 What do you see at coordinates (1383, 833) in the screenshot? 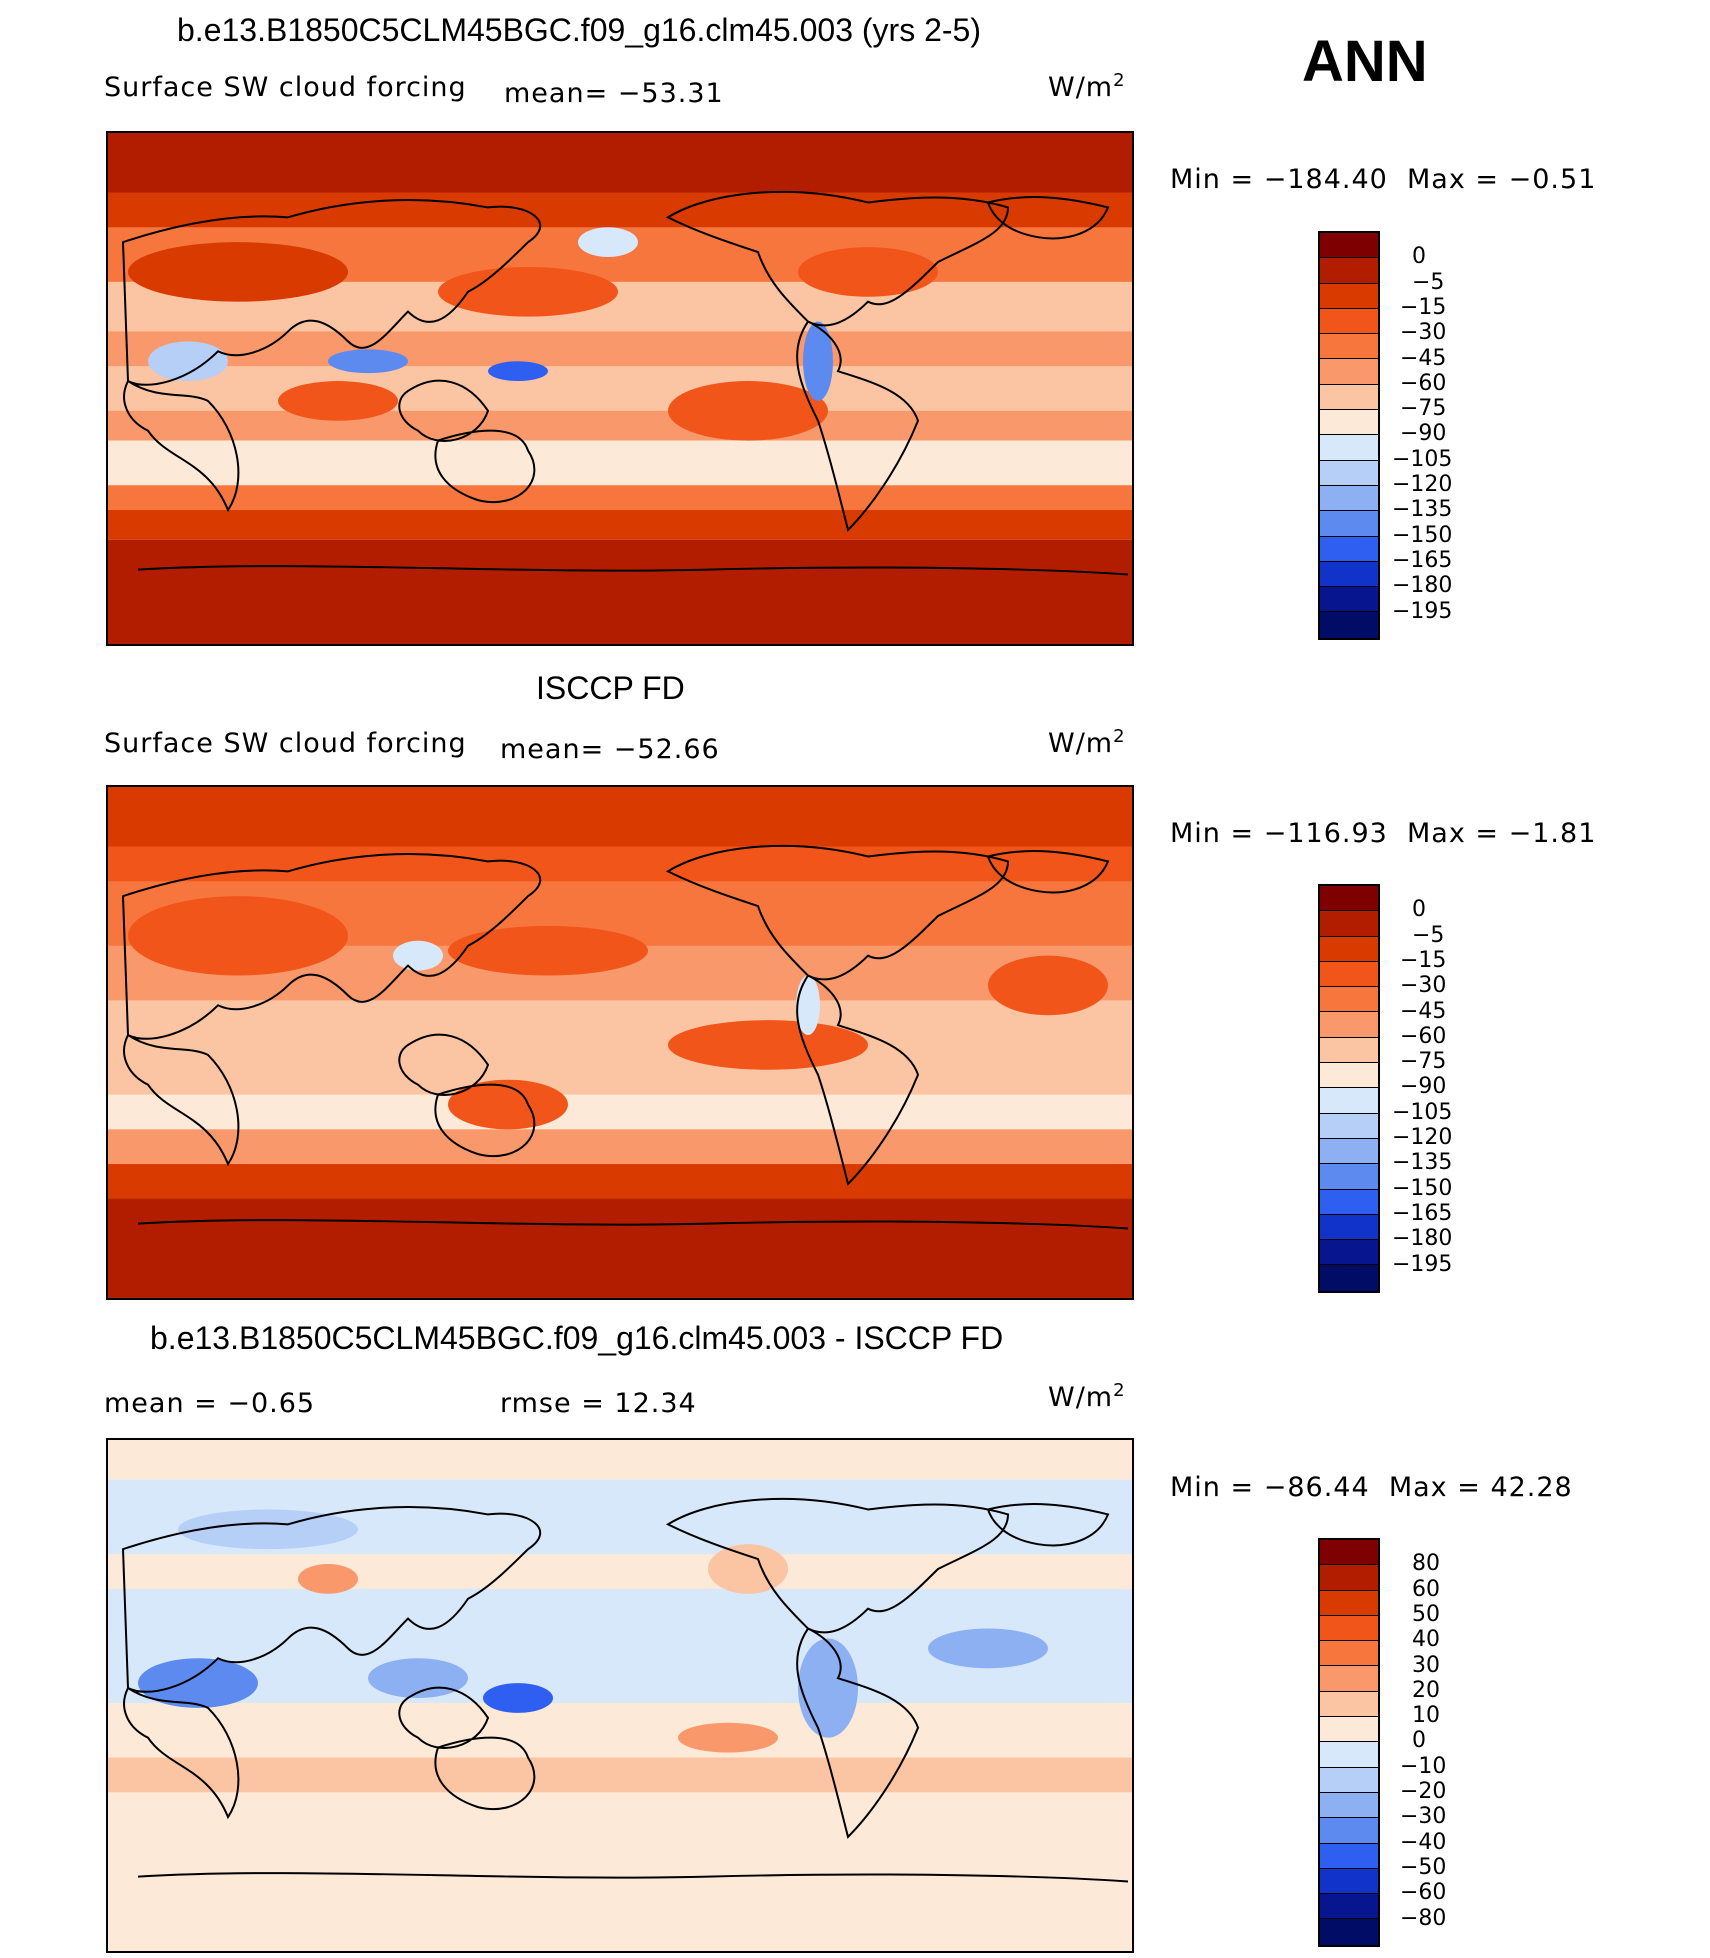
I see `panel2-minmax: Min = −116.93 Max = −1.81` at bounding box center [1383, 833].